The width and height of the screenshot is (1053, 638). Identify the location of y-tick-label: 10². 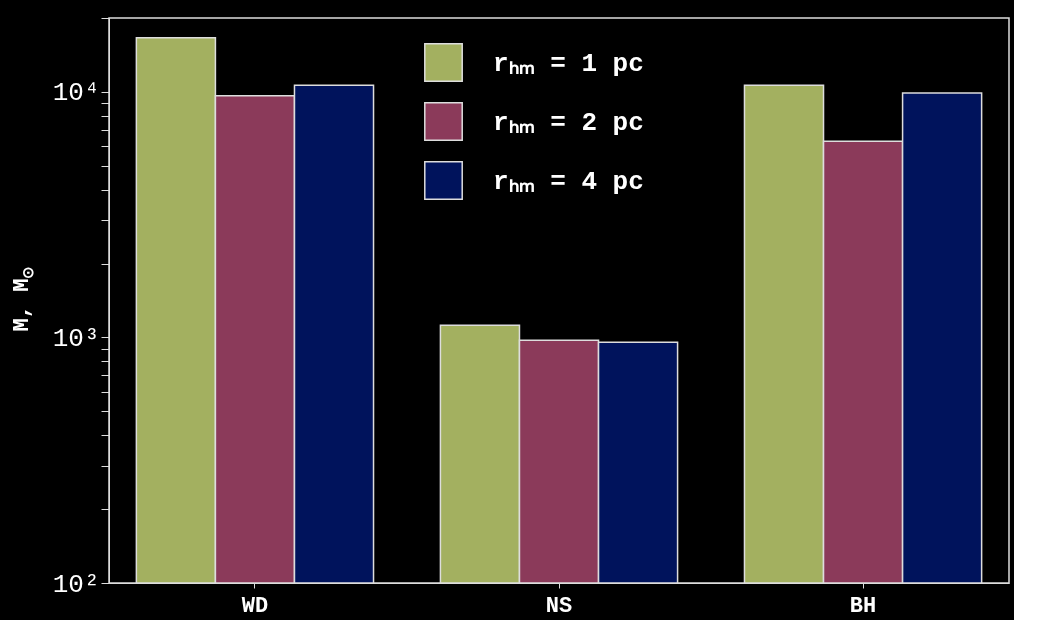
(76, 584).